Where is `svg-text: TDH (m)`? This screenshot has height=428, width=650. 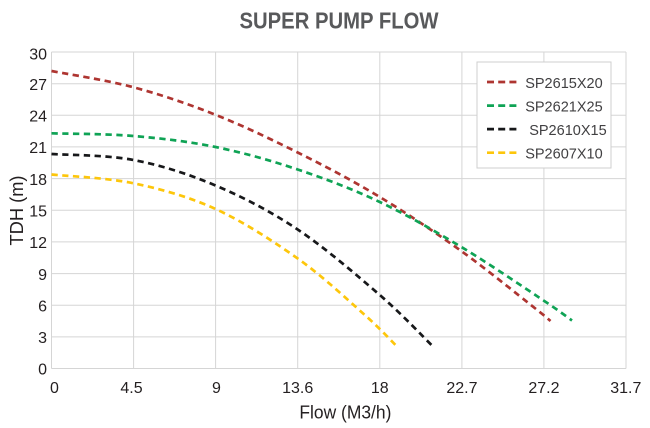 svg-text: TDH (m) is located at coordinates (17, 211).